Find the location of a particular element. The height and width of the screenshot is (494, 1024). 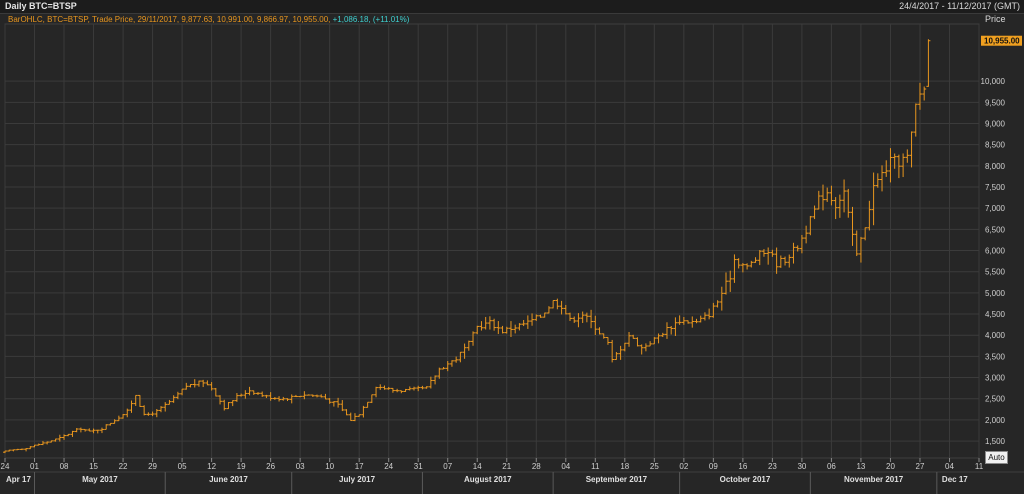

x-tick-label: 04 is located at coordinates (949, 466).